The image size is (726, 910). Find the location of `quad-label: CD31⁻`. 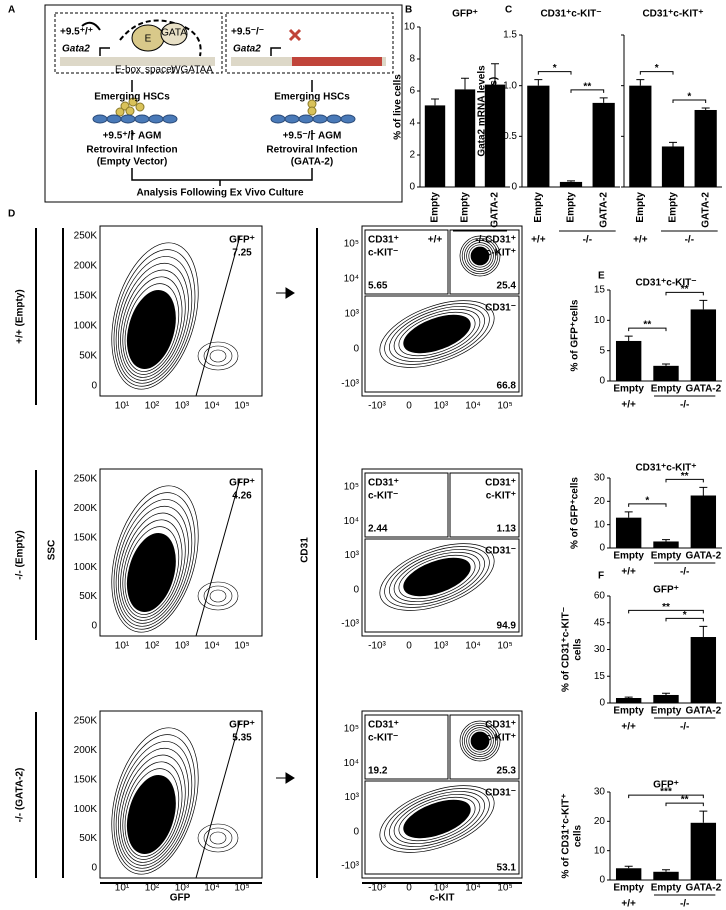

quad-label: CD31⁻ is located at coordinates (500, 308).